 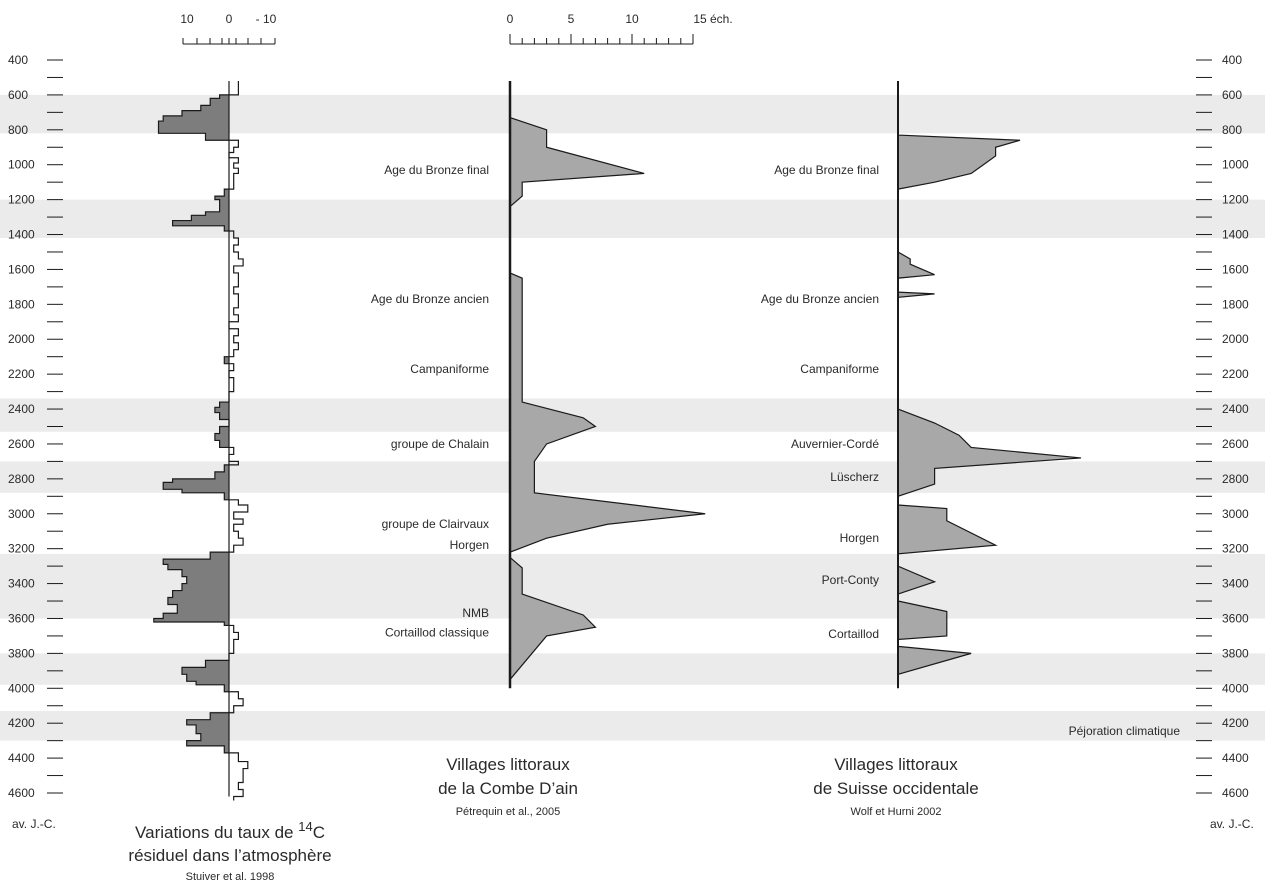 What do you see at coordinates (1235, 409) in the screenshot?
I see `right-tick-label: 2400` at bounding box center [1235, 409].